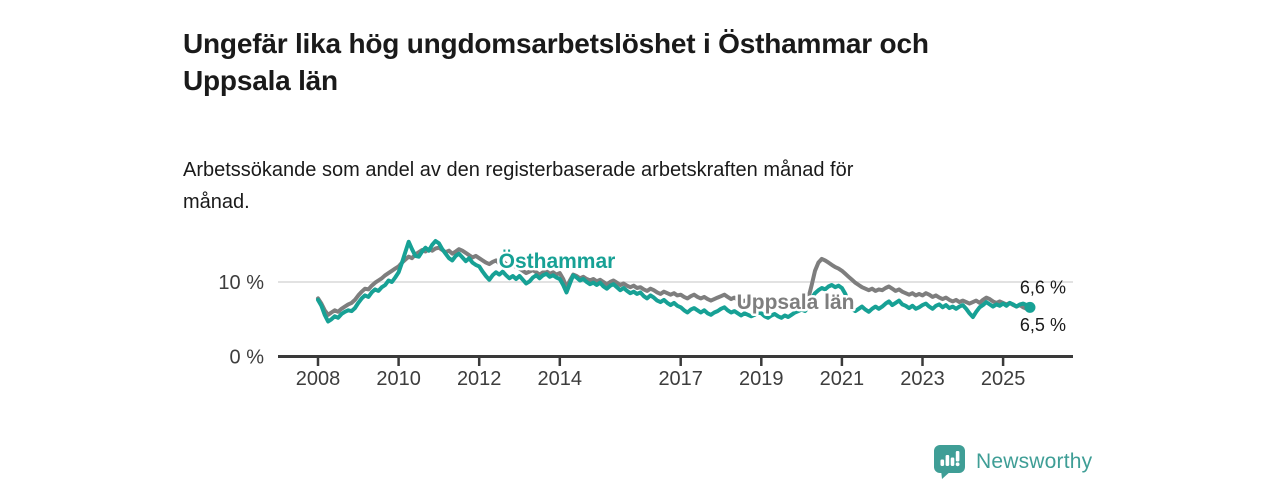 The height and width of the screenshot is (480, 1280). I want to click on logo-bar-tall, so click(947, 460).